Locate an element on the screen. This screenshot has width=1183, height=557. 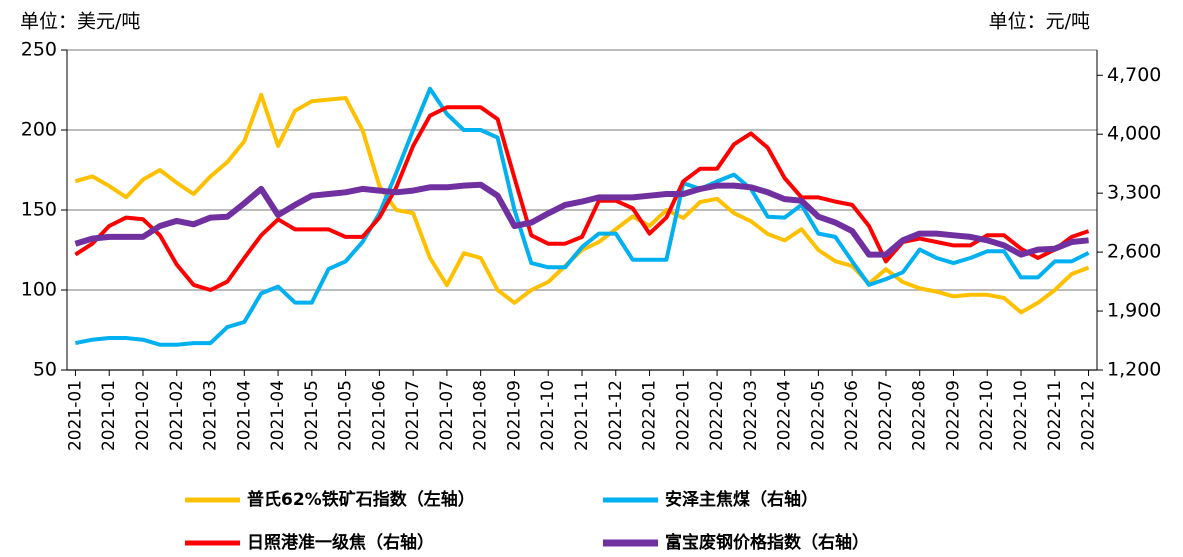
x-tick-label: 2022-06 is located at coordinates (852, 415).